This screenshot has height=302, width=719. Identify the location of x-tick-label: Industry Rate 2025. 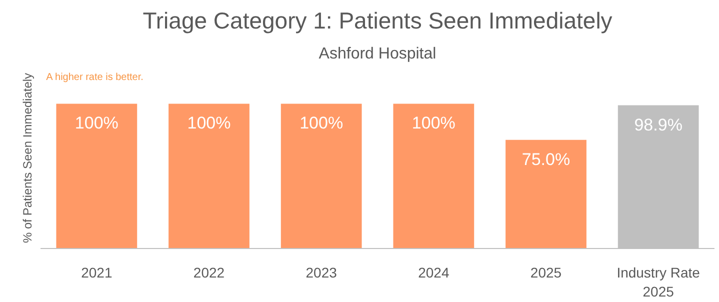
(658, 282).